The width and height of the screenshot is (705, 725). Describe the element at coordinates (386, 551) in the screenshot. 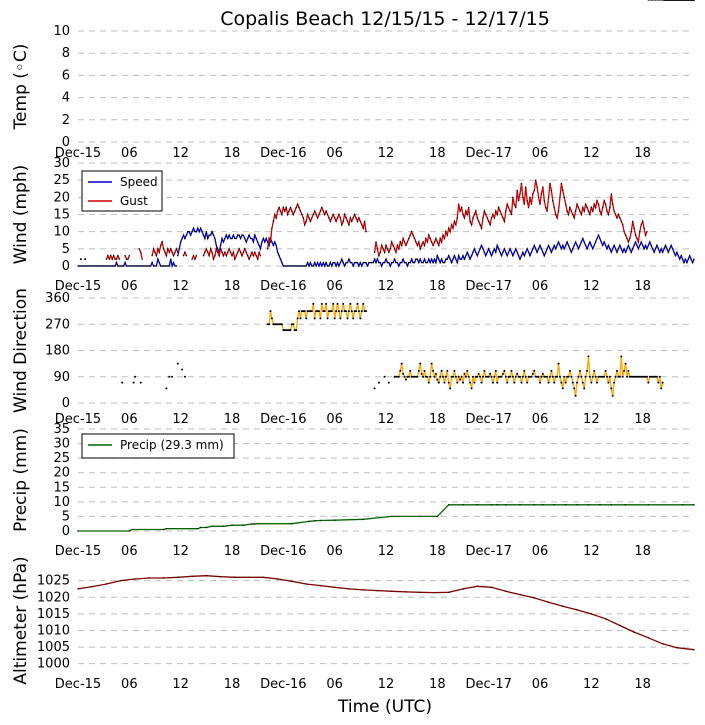

I see `precip-x-tick-label: 12` at that location.